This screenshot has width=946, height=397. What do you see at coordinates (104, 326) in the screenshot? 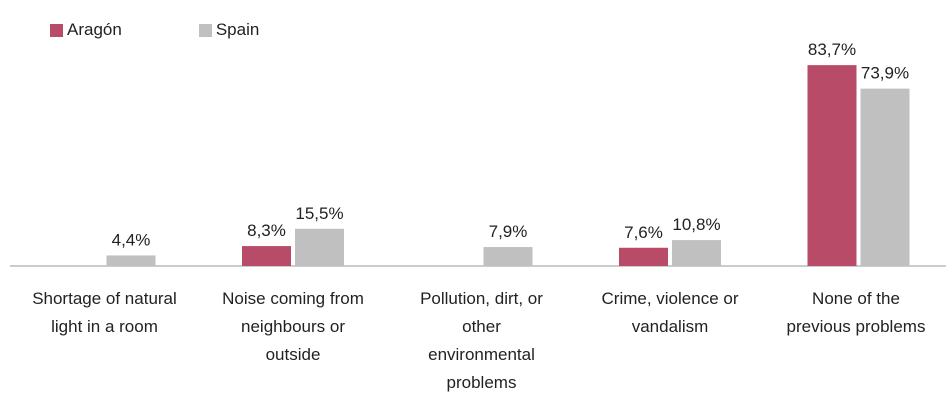
I see `category-label-line: light in a room` at bounding box center [104, 326].